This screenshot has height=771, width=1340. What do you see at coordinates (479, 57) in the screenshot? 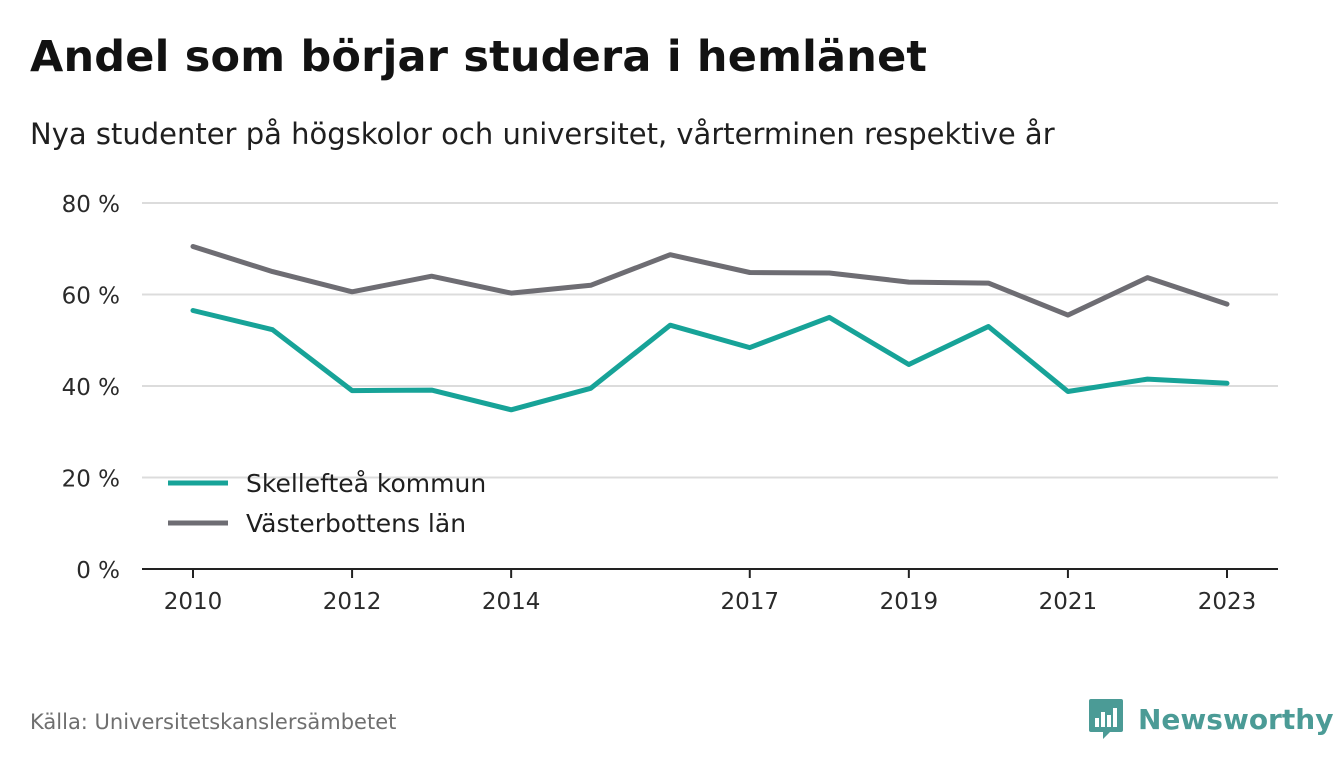
I see `chart-title: Andel som börjar studera i hemlänet` at bounding box center [479, 57].